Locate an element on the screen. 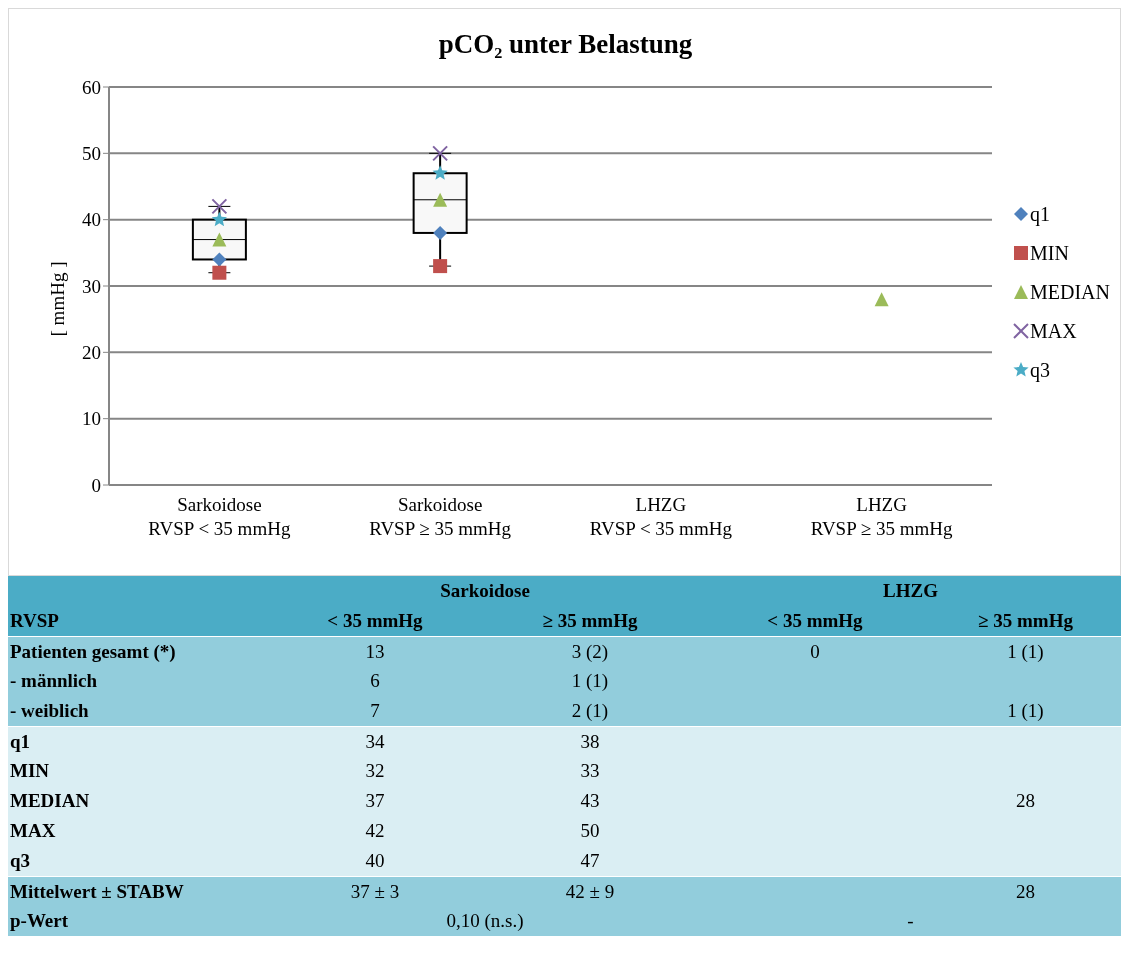 The width and height of the screenshot is (1129, 958). y-axis-title: [ mmHg ] is located at coordinates (58, 299).